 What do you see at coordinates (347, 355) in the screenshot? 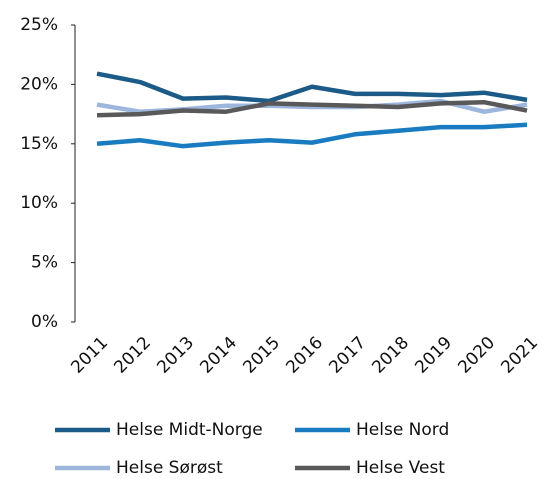
I see `x-tick-label: 2017` at bounding box center [347, 355].